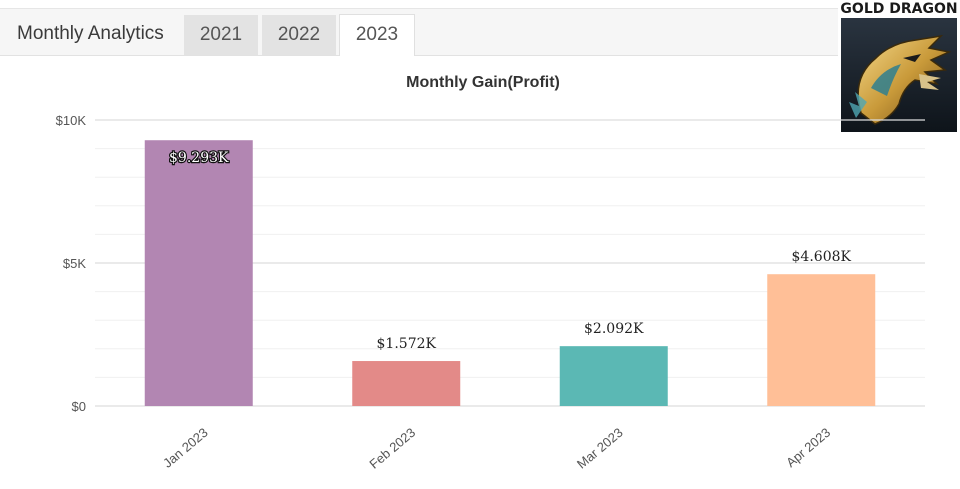 This screenshot has height=489, width=960. Describe the element at coordinates (821, 340) in the screenshot. I see `bar-apr-2023` at that location.